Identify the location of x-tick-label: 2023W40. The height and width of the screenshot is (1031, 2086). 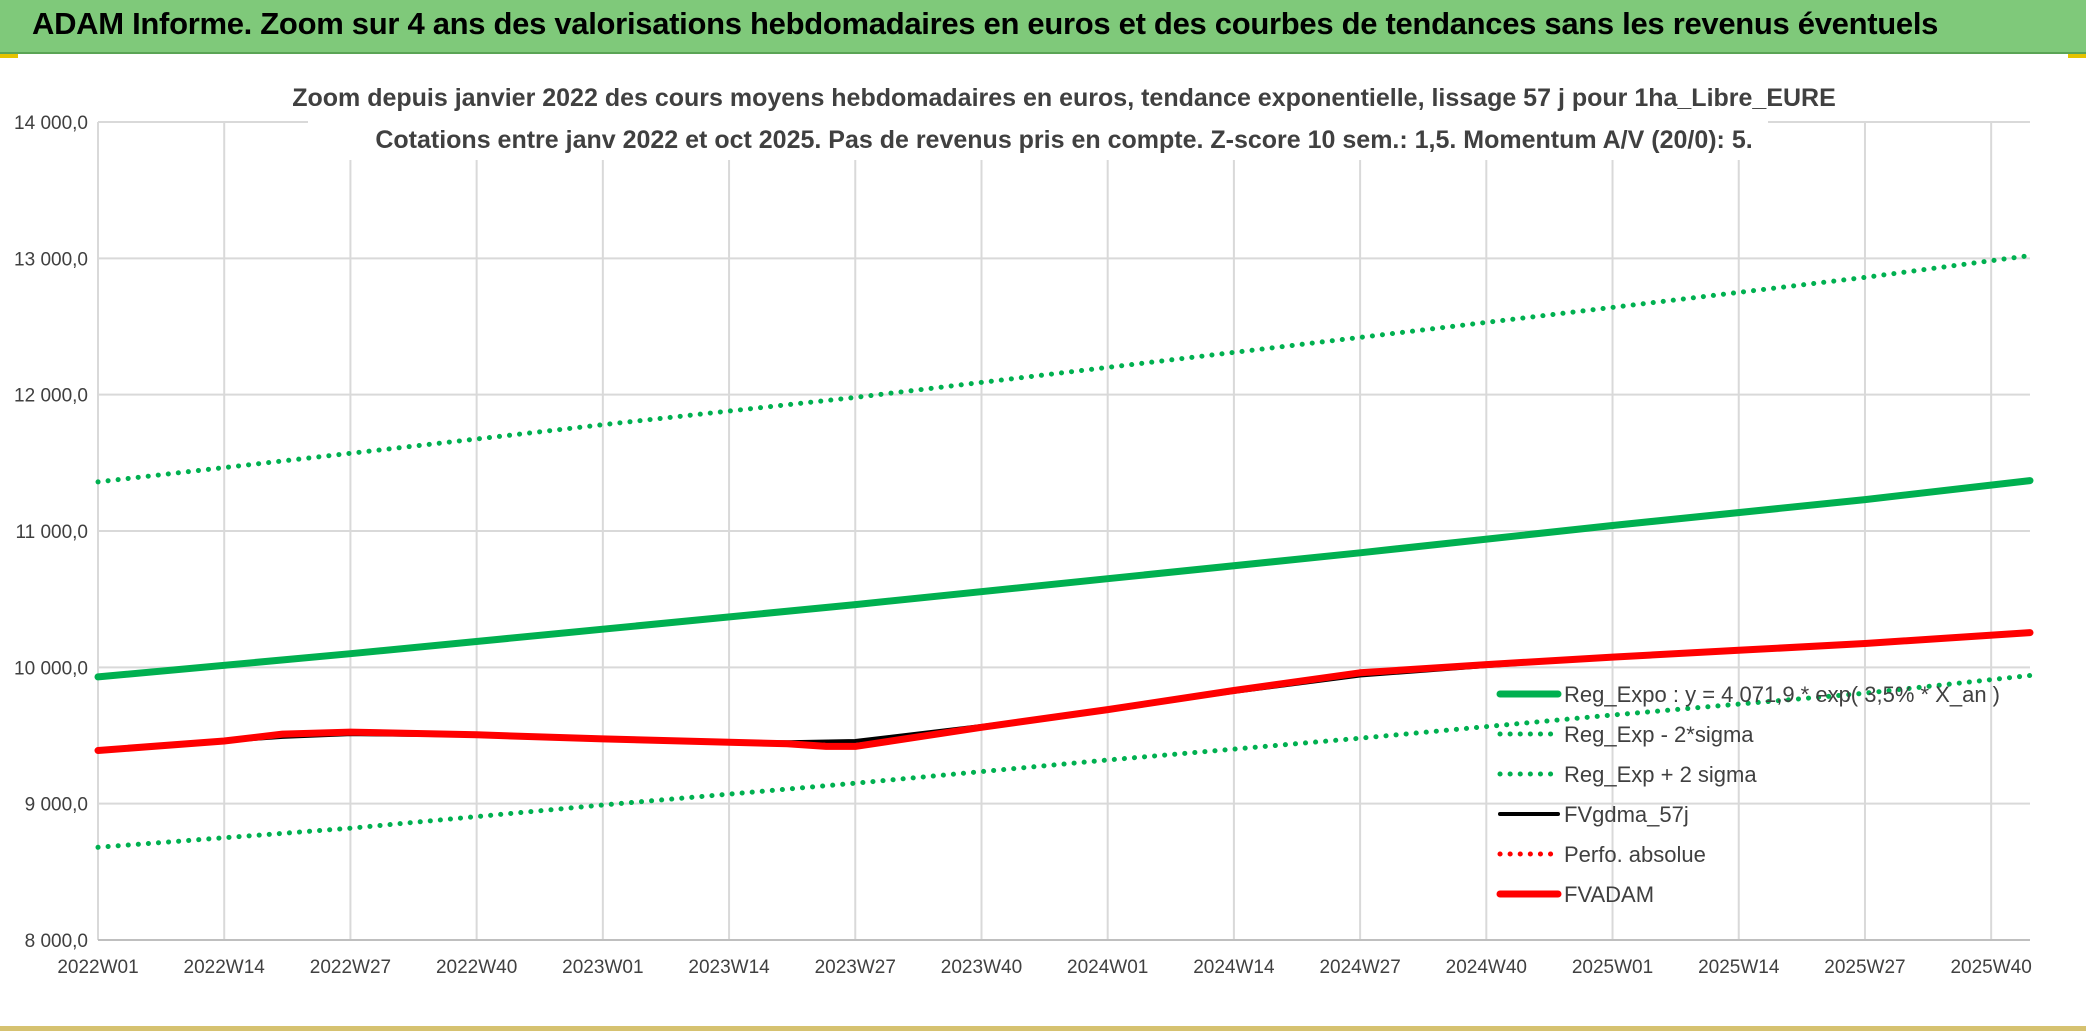
(981, 967).